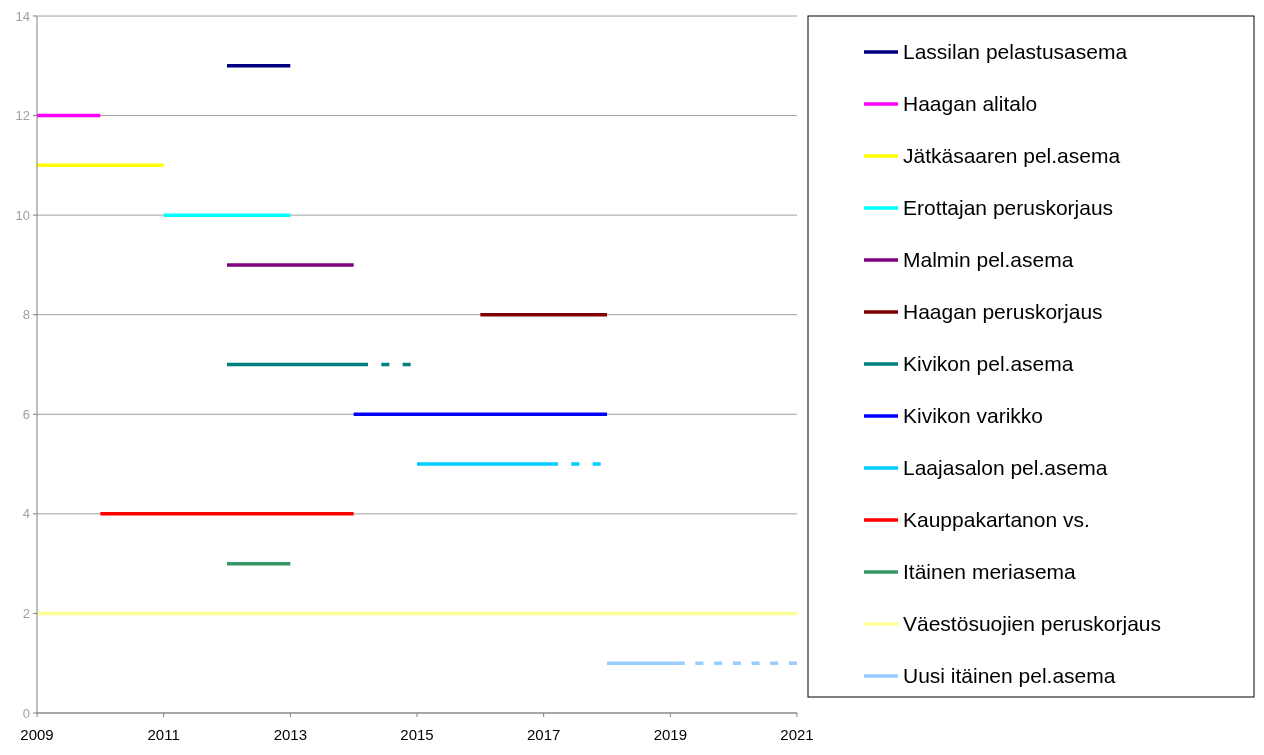  I want to click on legend-label: Lassilan pelastusasema, so click(1015, 52).